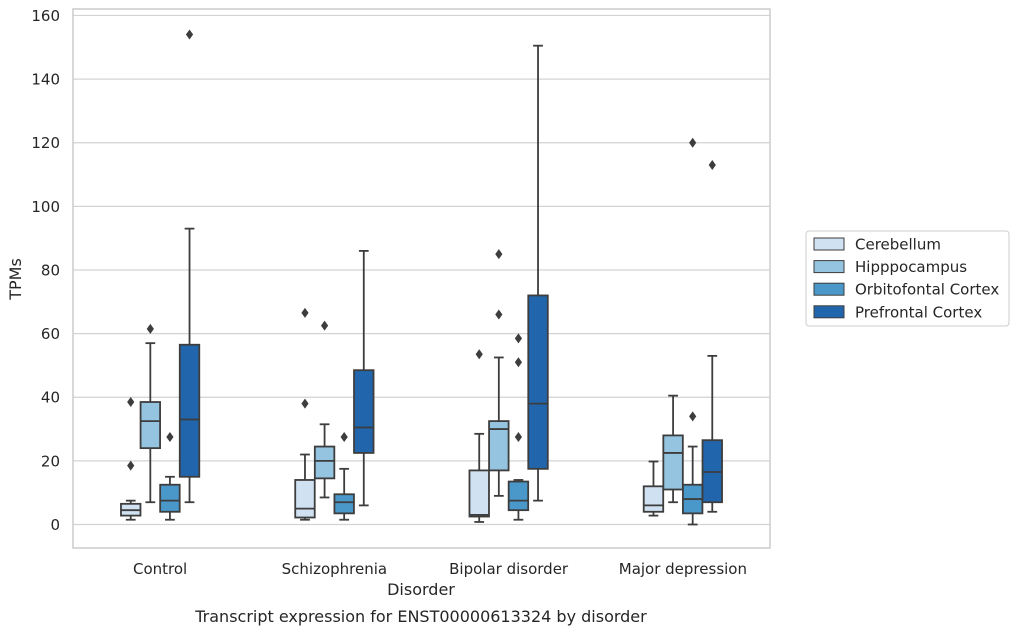  What do you see at coordinates (927, 290) in the screenshot?
I see `legend-label: Orbitofontal Cortex` at bounding box center [927, 290].